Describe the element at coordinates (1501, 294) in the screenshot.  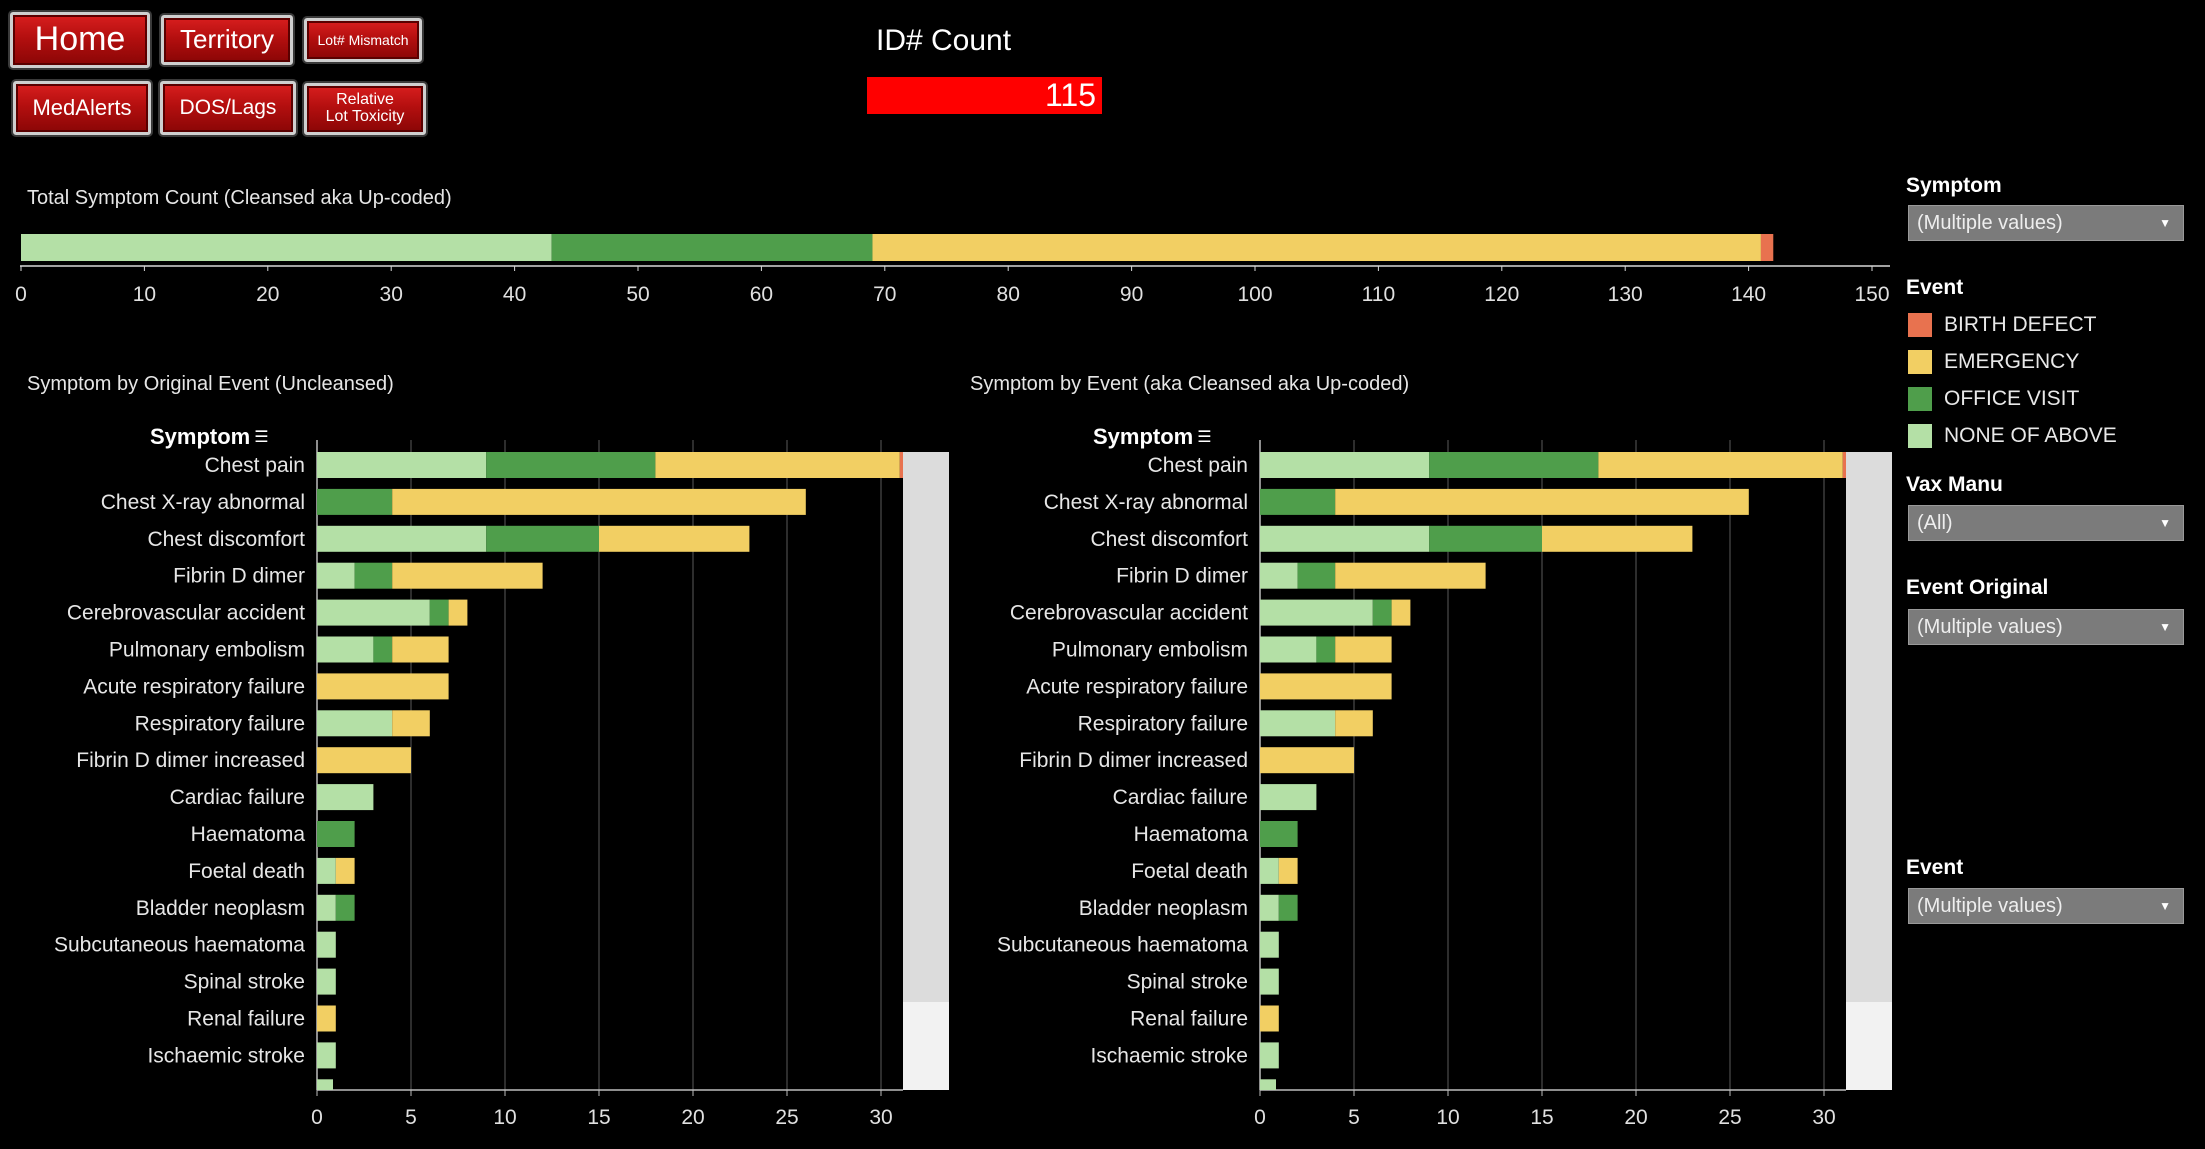
I see `total-tick-label: 120` at that location.